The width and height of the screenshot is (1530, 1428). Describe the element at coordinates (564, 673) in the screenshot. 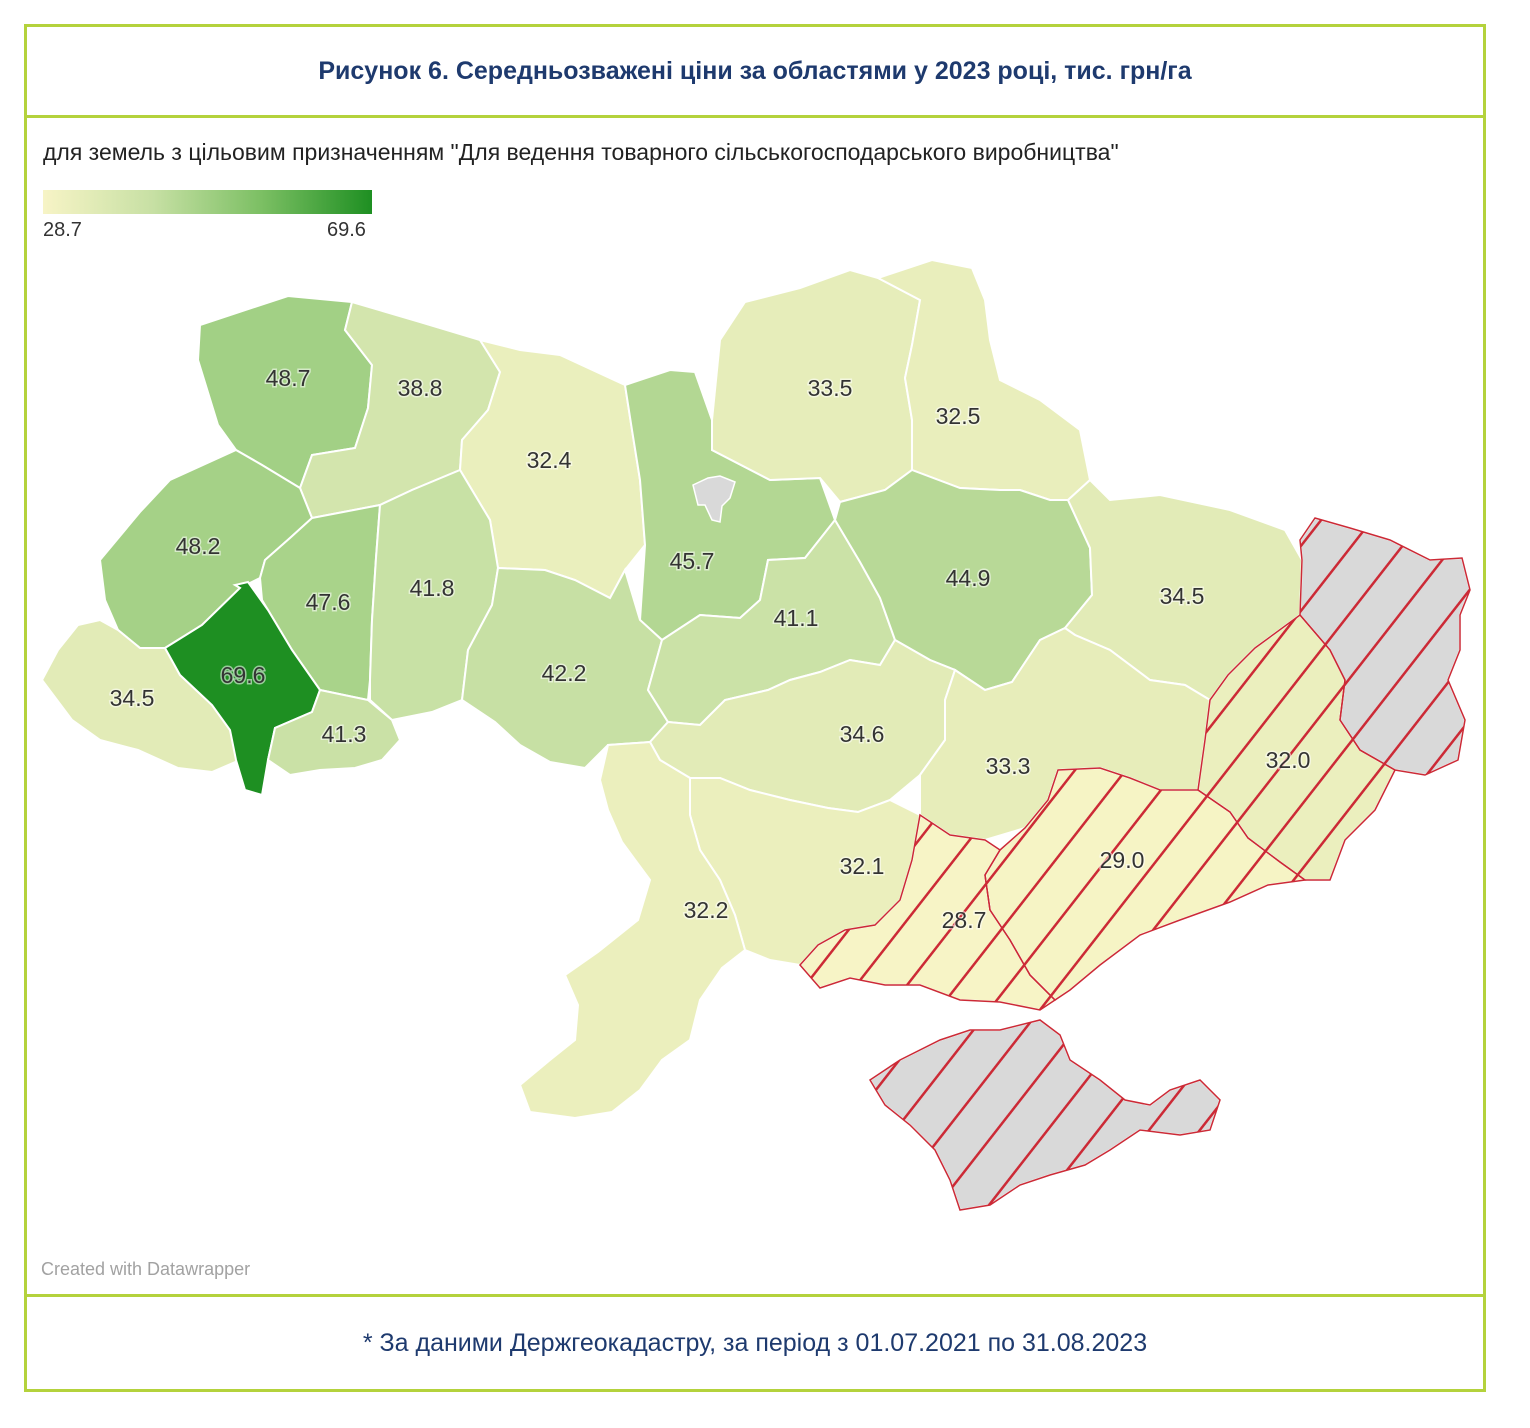

I see `region-label-vinnytsia: 42.2` at that location.